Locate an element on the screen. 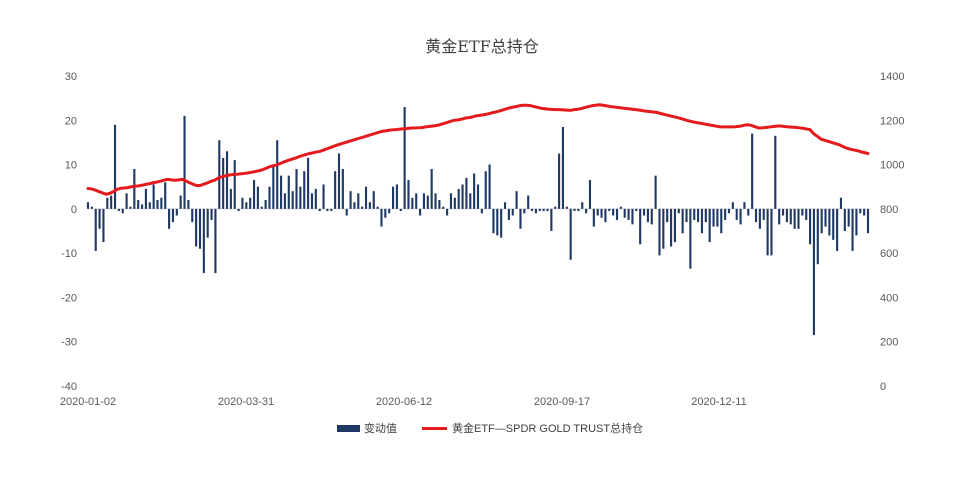 Image resolution: width=966 pixels, height=484 pixels. left-axis: 30 20 10 0 -10 -20 -30 -40 is located at coordinates (69, 232).